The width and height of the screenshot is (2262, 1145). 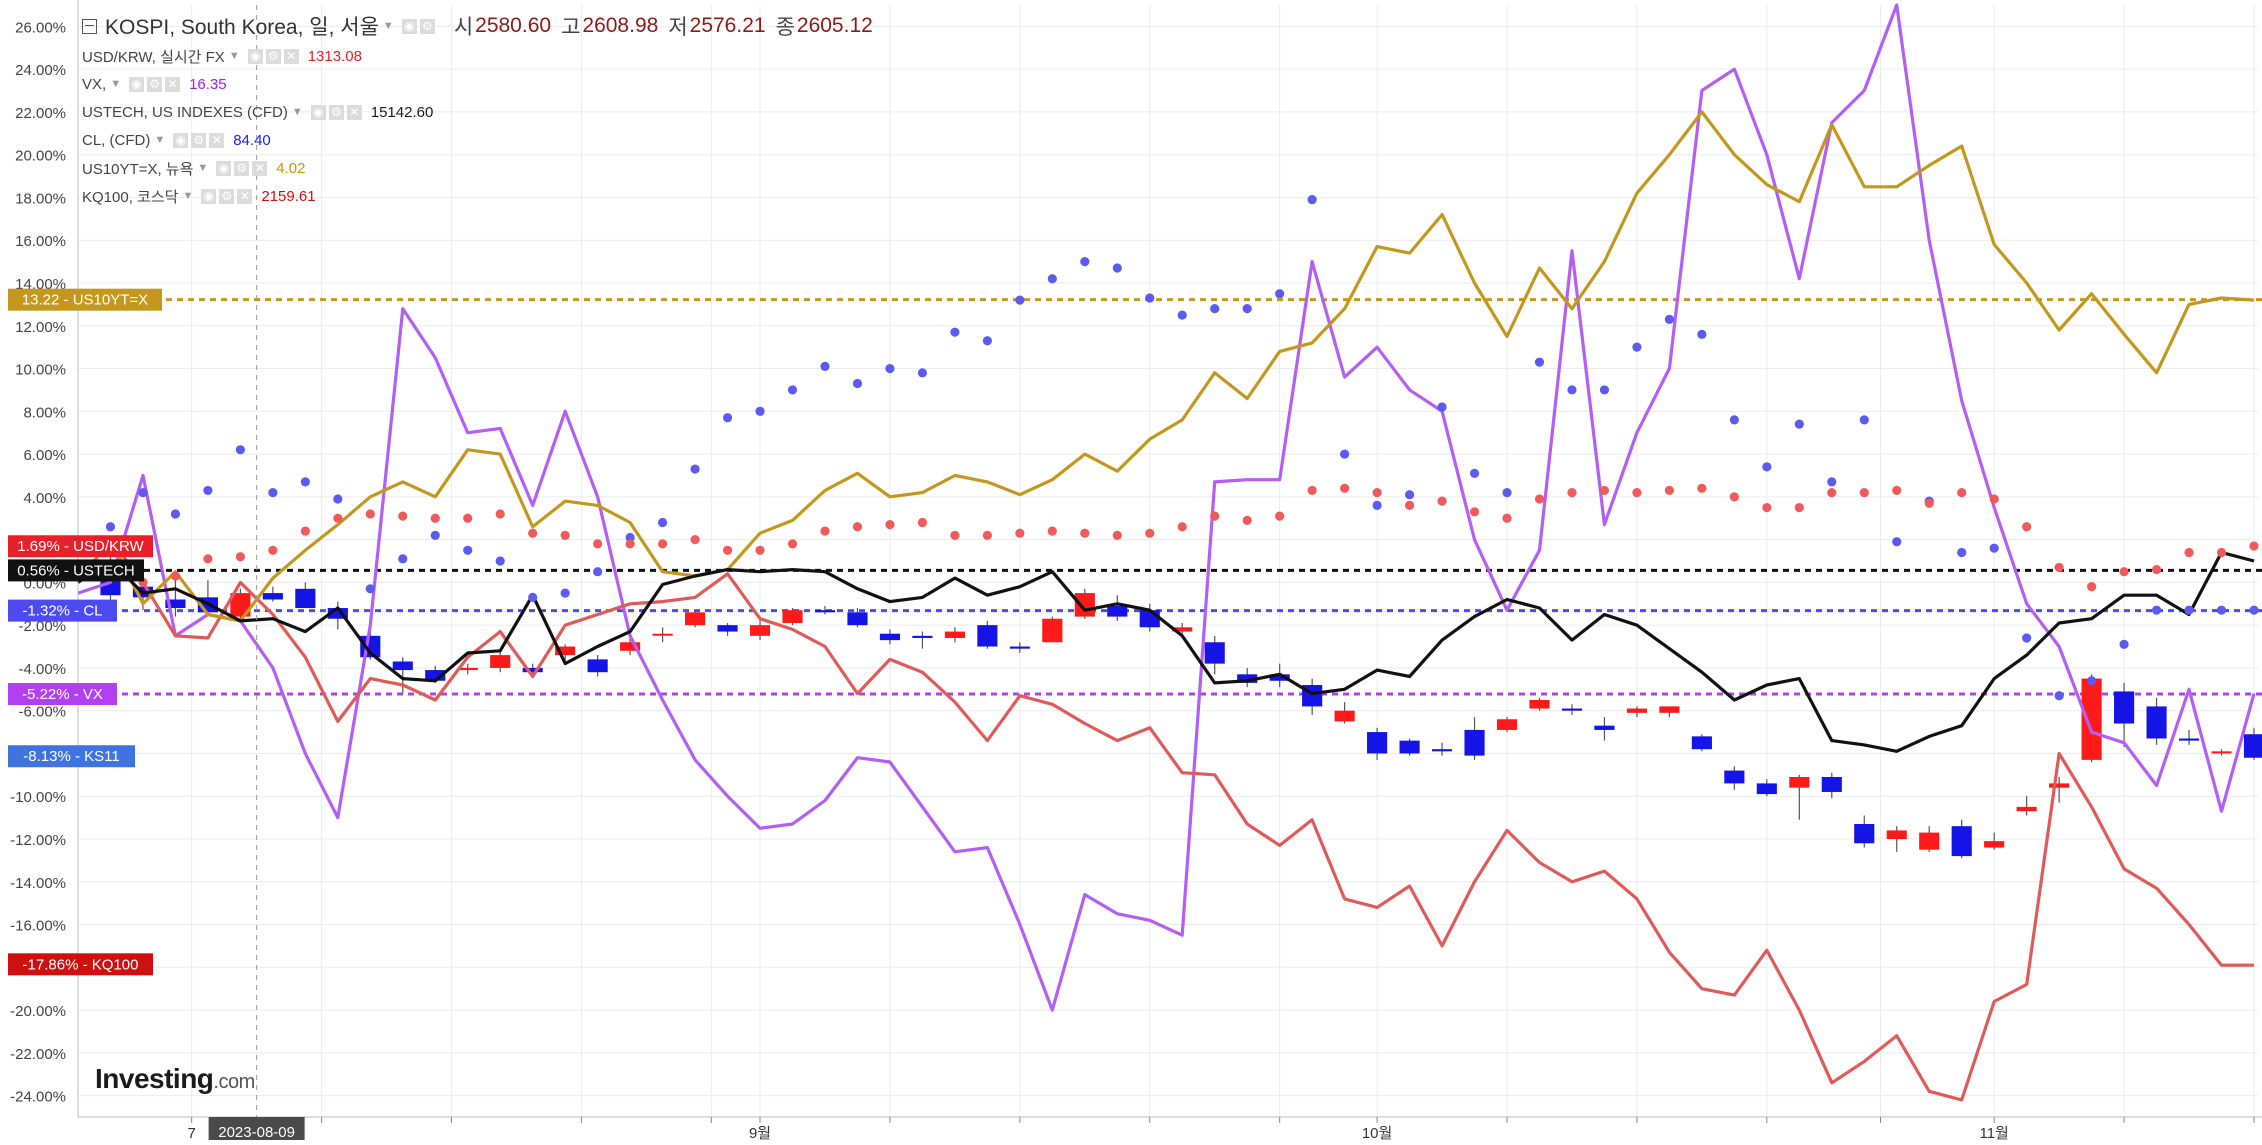 I want to click on y-tick-label: -22.00%, so click(x=38, y=1054).